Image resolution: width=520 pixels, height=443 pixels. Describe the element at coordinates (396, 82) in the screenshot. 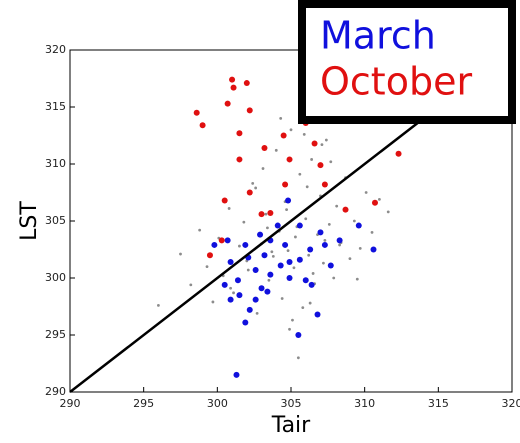

I see `legend-label: October` at that location.